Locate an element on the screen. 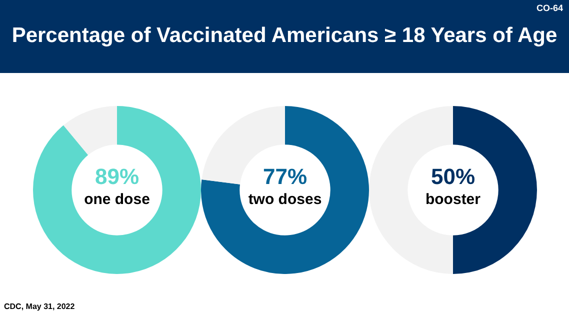  data-label: 50% is located at coordinates (453, 177).